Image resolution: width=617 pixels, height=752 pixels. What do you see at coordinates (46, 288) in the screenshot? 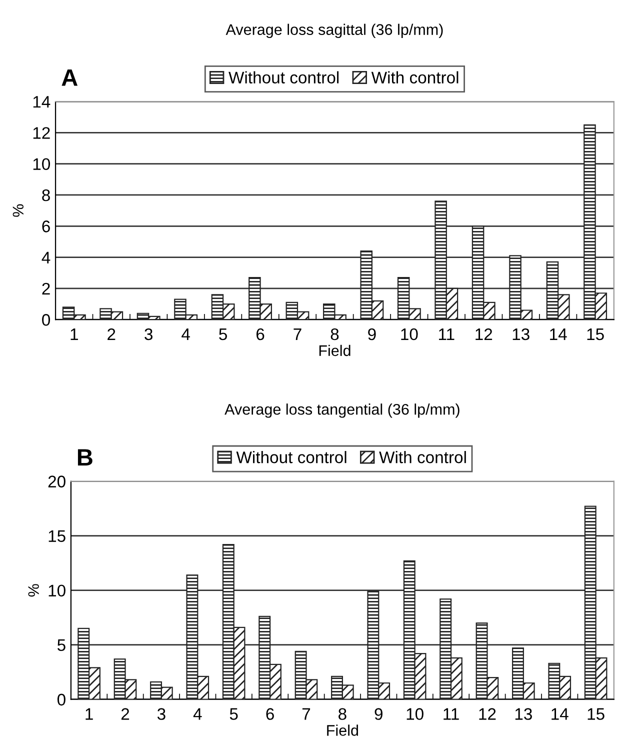
I see `y-tick-label: 2` at bounding box center [46, 288].